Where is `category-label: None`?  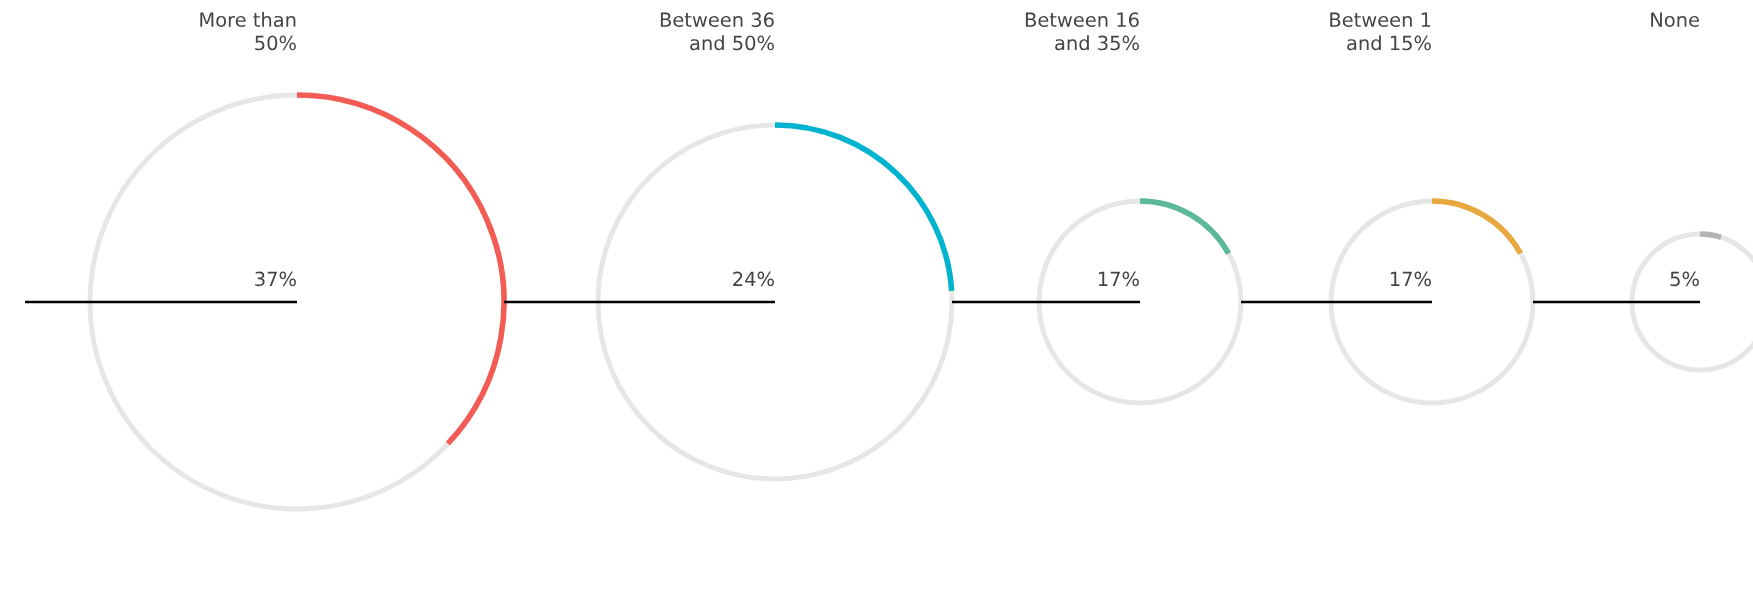
category-label: None is located at coordinates (1675, 20).